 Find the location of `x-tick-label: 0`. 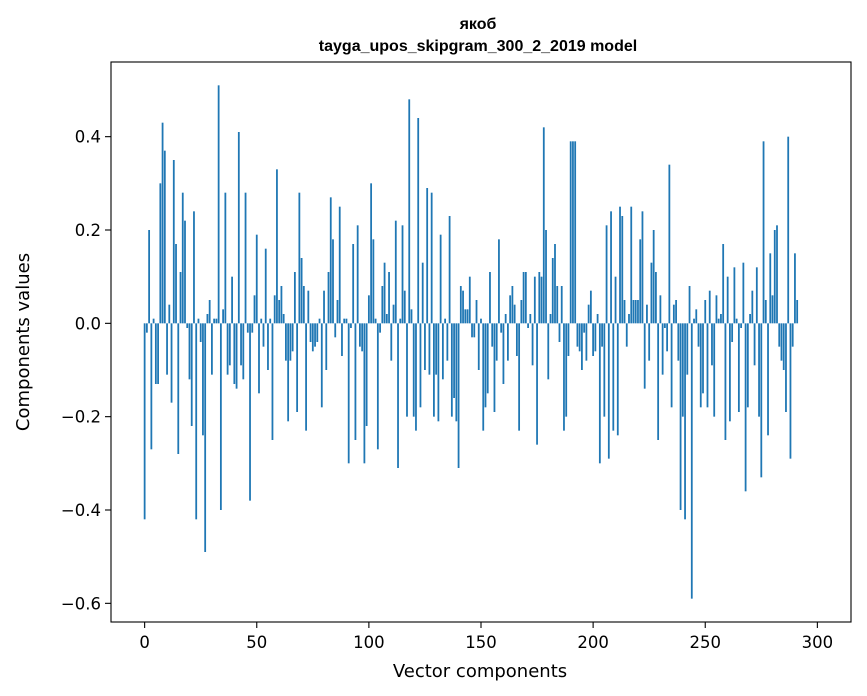

x-tick-label: 0 is located at coordinates (144, 642).